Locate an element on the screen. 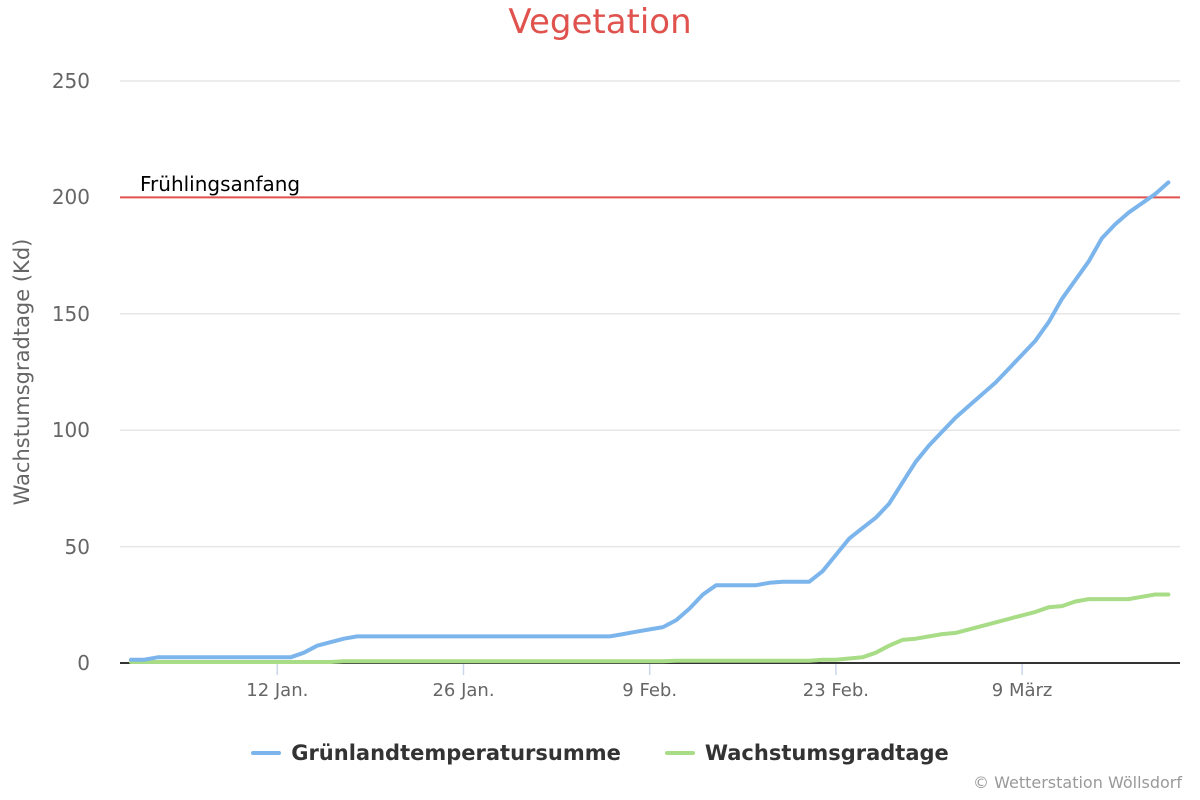  y-tick-label: 100 is located at coordinates (70, 430).